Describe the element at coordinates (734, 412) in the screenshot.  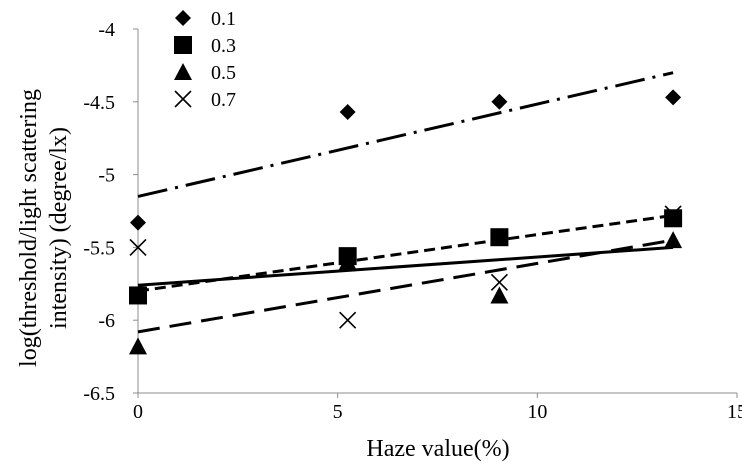
I see `x-tick-label: 15` at that location.